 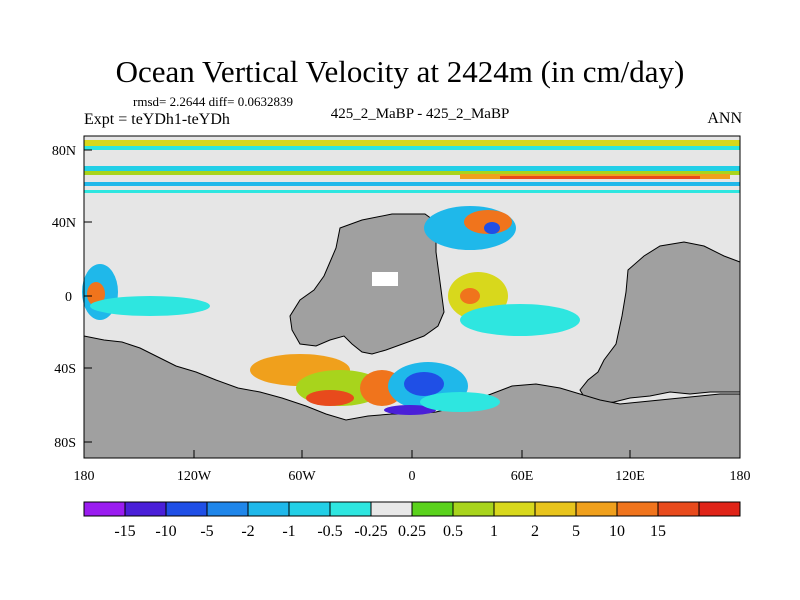 I want to click on lon-tick-labels: 180 120W 60W 0 60E 120E 180, so click(x=412, y=476).